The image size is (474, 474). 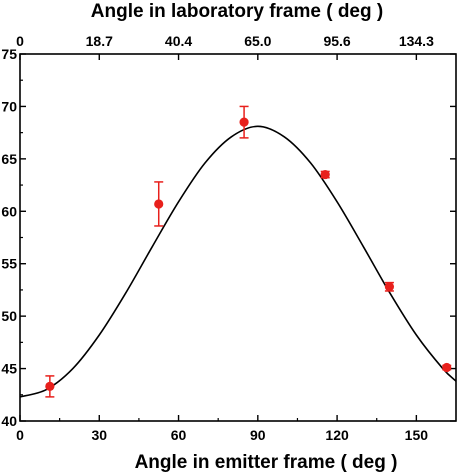 What do you see at coordinates (9, 54) in the screenshot?
I see `y-tick-label: 75` at bounding box center [9, 54].